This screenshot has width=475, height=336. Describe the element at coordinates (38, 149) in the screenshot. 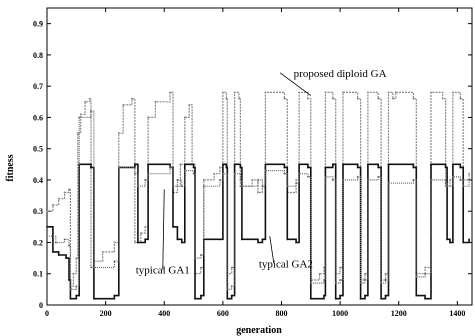

I see `y-tick-label: 0.5` at that location.